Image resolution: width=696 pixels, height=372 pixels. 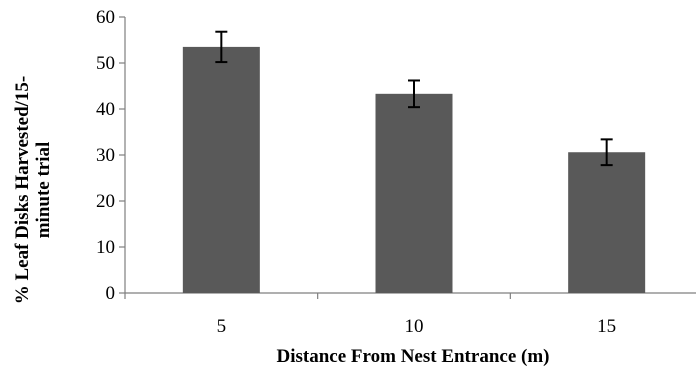 I want to click on y-tick-label: 0, so click(x=111, y=293).